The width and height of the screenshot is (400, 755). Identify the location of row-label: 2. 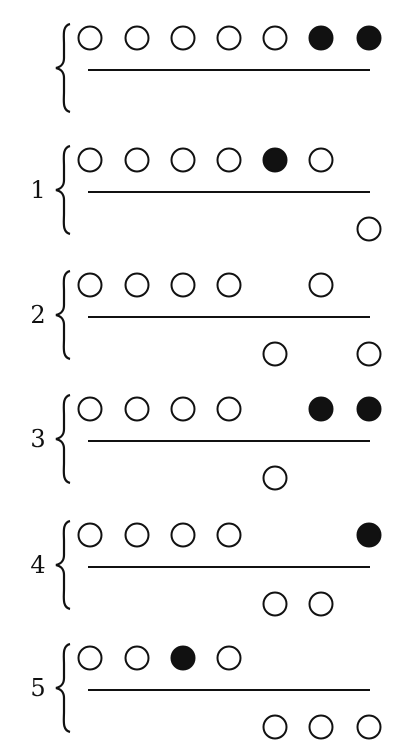
(37, 315).